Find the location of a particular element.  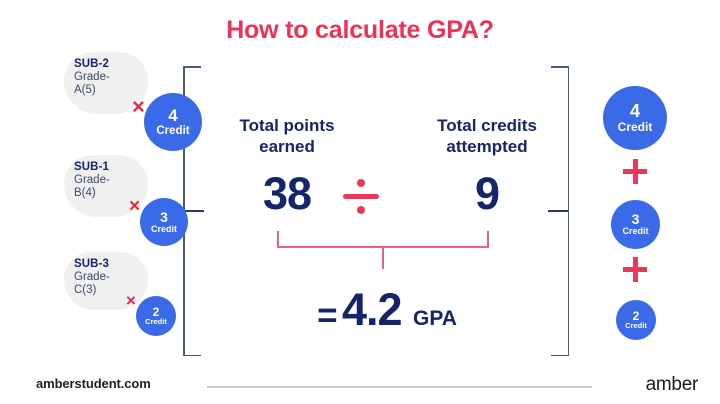

total-points-value: 38 is located at coordinates (287, 193).